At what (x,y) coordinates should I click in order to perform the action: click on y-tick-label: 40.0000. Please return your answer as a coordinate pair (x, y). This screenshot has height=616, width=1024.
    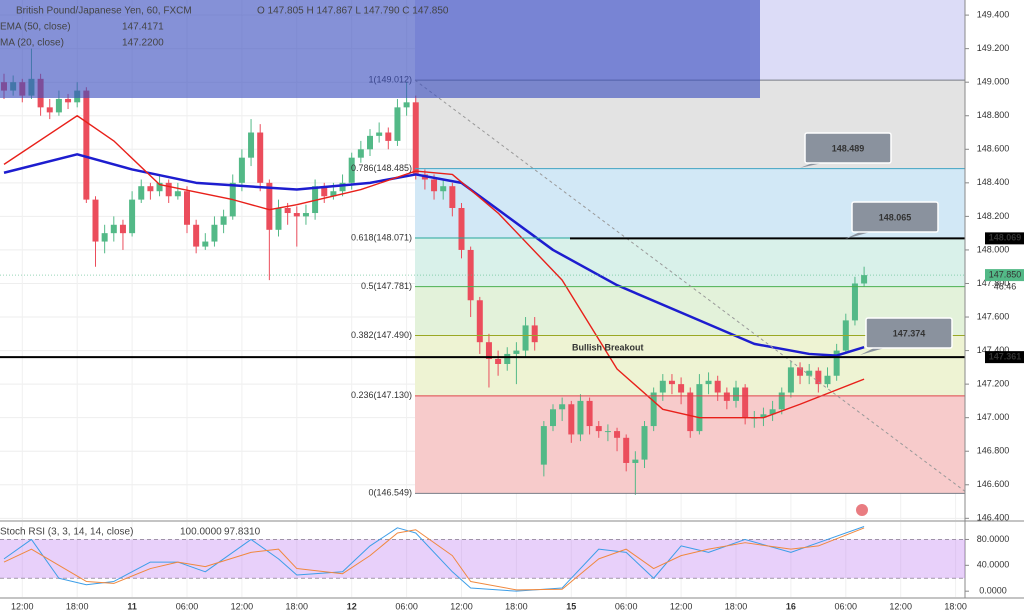
    Looking at the image, I should click on (993, 565).